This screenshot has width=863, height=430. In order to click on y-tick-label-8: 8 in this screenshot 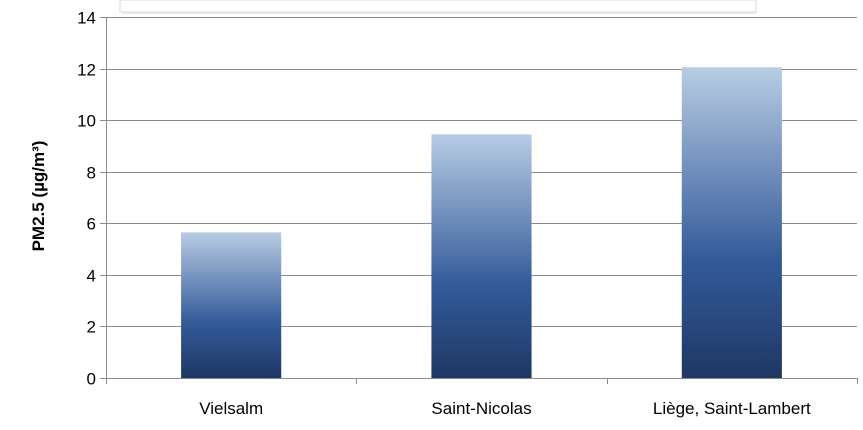, I will do `click(91, 173)`.